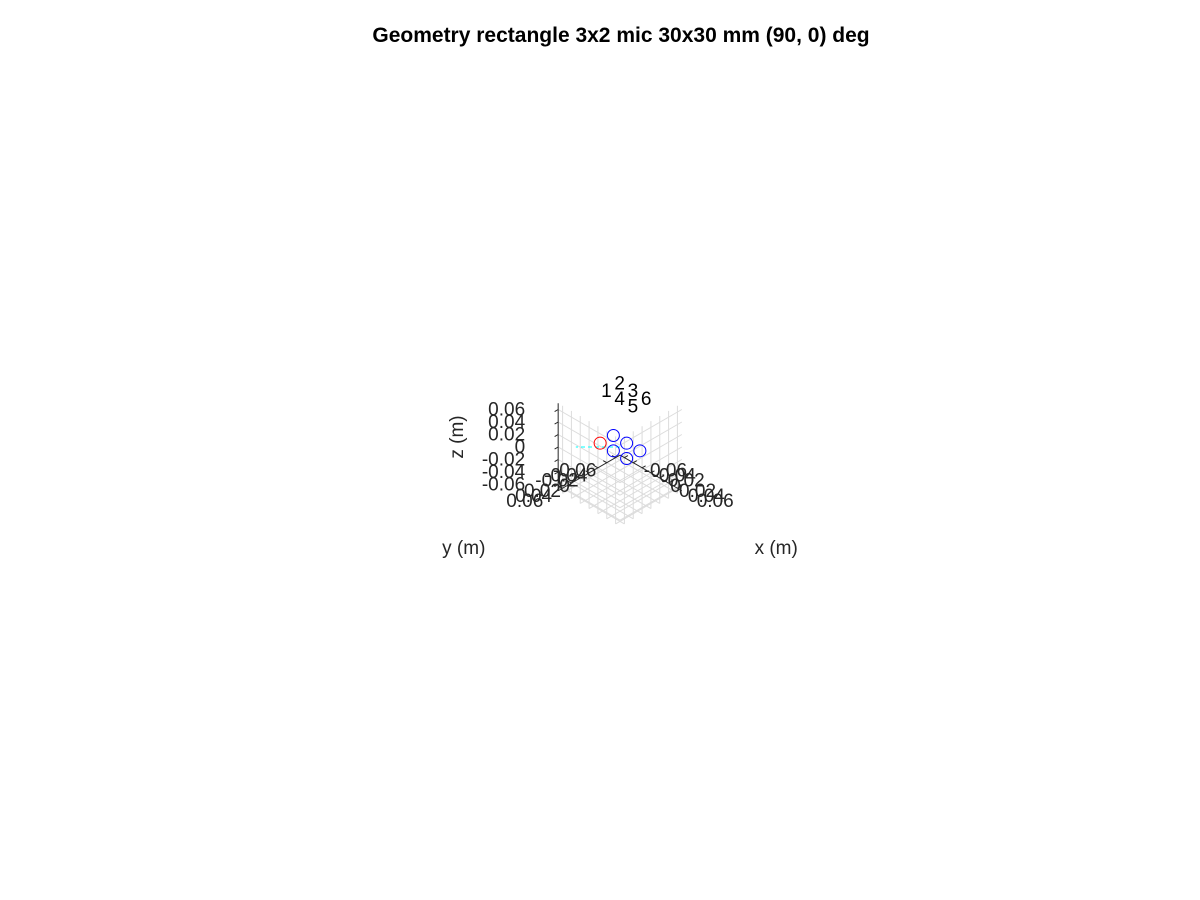 The height and width of the screenshot is (900, 1200). I want to click on y-tick-label-3: 0, so click(564, 486).